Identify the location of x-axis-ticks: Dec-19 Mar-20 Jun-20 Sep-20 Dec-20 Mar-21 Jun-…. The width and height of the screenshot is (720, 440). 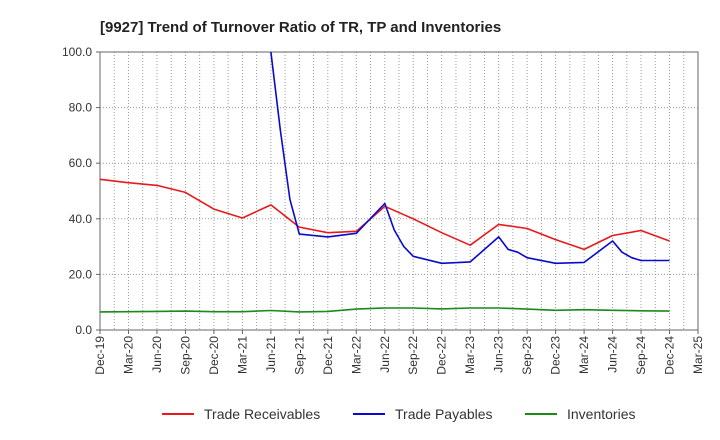
(399, 352).